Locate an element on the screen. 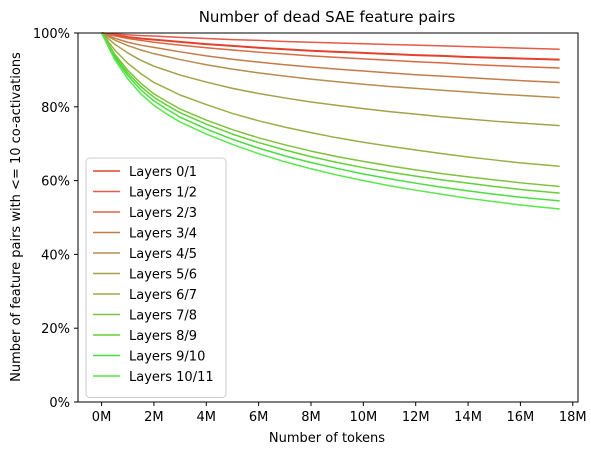 The image size is (591, 455). x-tick-label: 0M is located at coordinates (102, 417).